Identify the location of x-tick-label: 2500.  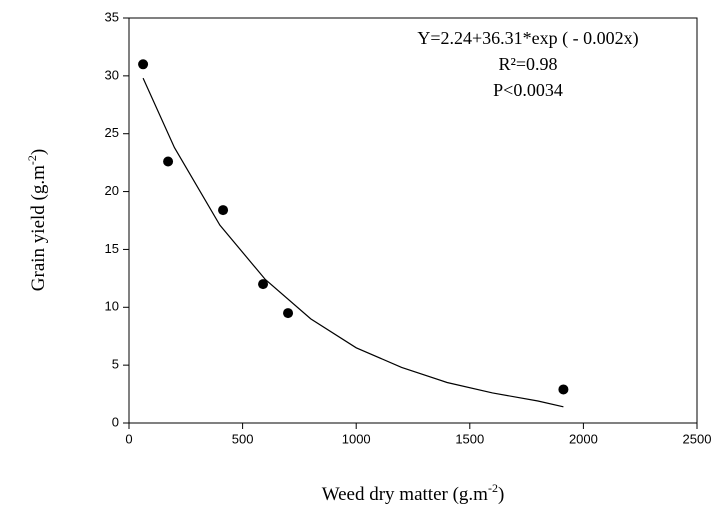
(697, 438).